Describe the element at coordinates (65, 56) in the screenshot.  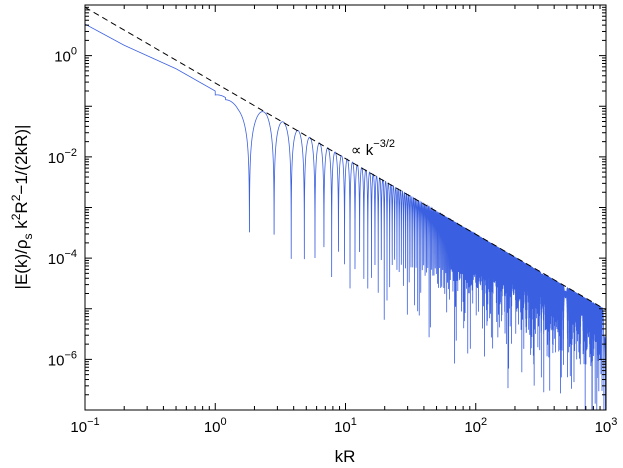
I see `y-tick-label: 10⁰` at that location.